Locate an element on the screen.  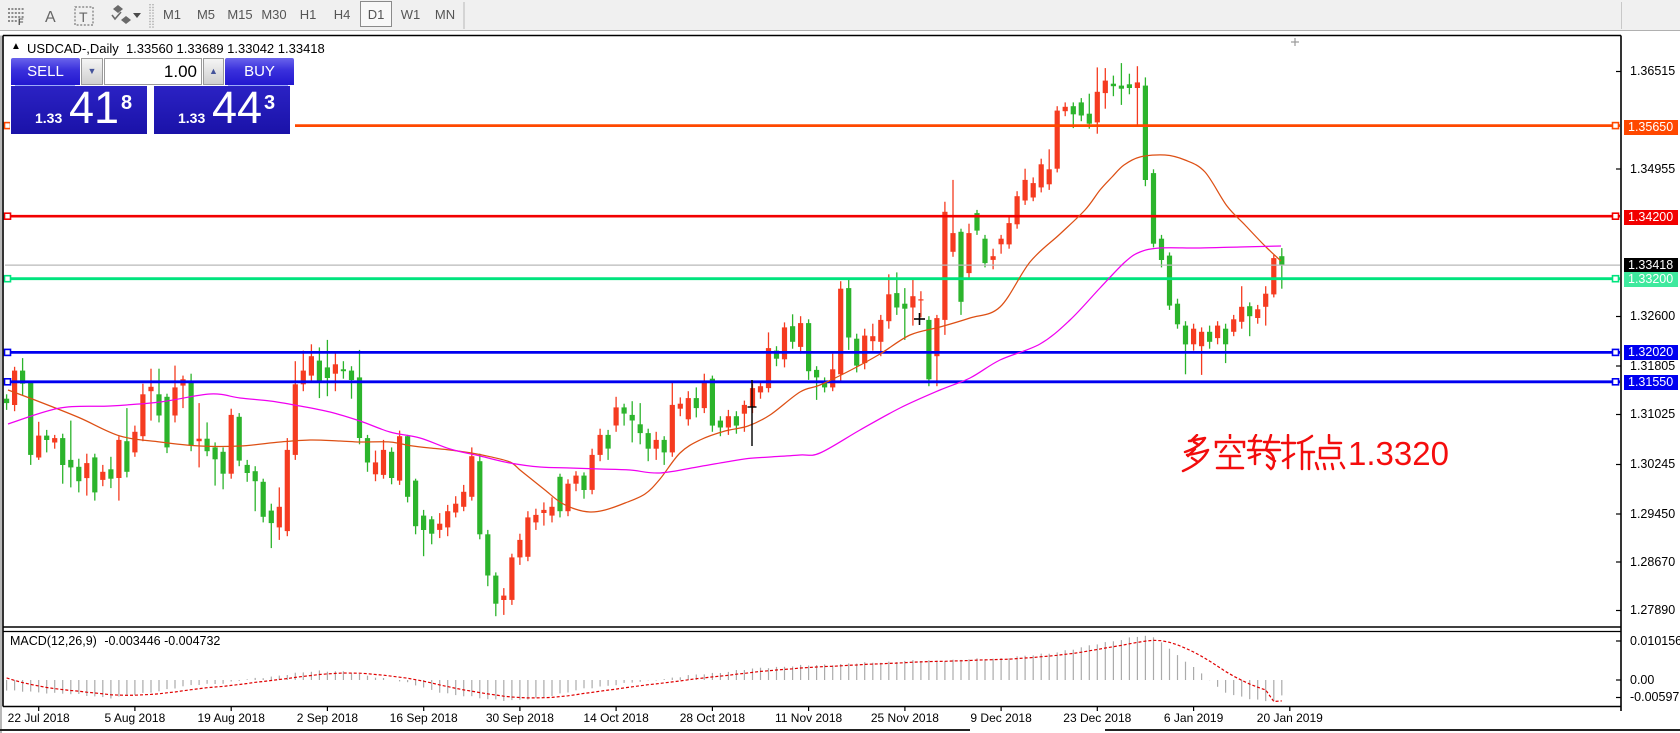
svg-text: A is located at coordinates (50, 17).